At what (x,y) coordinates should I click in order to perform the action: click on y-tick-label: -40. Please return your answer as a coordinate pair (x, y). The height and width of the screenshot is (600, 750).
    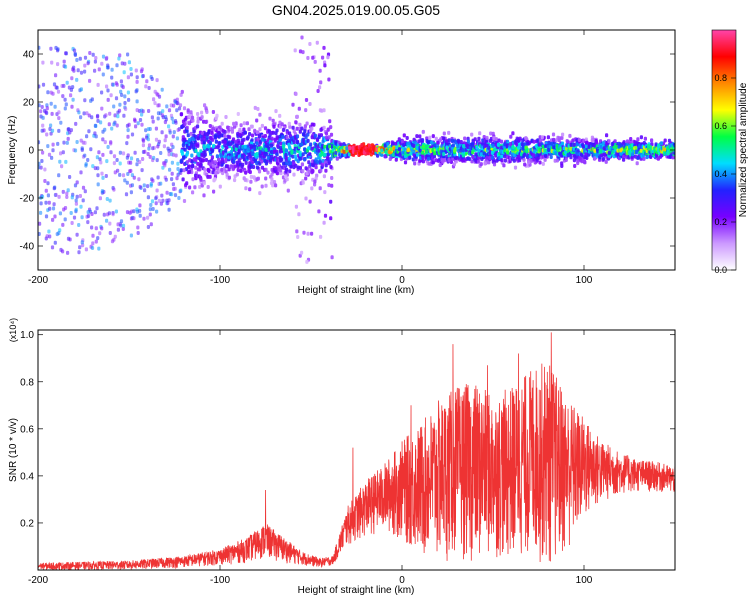
    Looking at the image, I should click on (27, 247).